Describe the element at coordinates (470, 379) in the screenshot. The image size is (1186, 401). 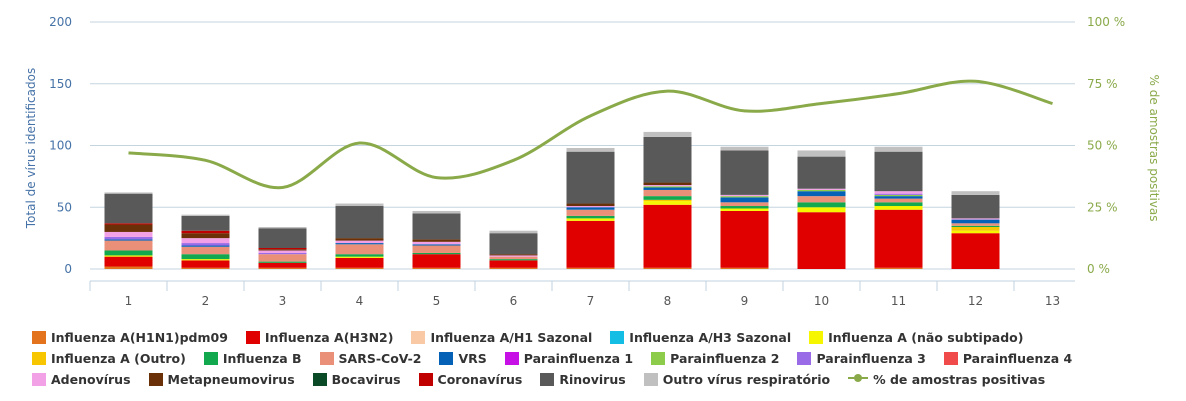
I see `legend-item: Coronavírus` at that location.